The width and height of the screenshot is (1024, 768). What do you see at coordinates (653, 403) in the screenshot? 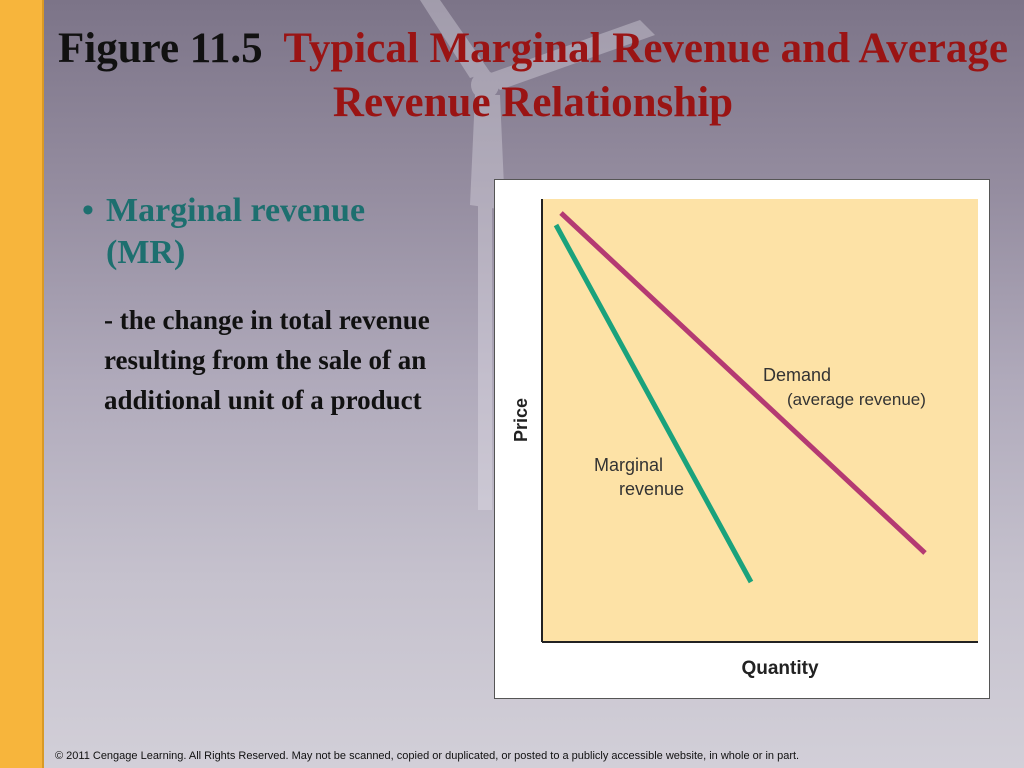
I see `marginal-revenue-curve` at bounding box center [653, 403].